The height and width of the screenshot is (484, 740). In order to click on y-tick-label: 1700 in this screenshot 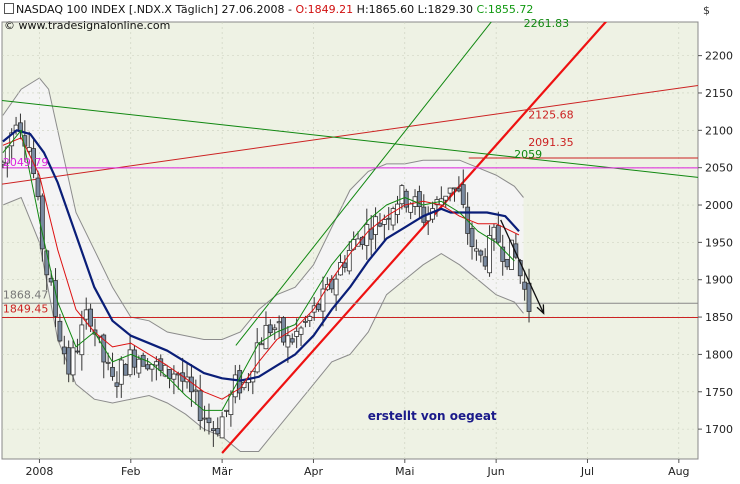, I will do `click(719, 429)`.